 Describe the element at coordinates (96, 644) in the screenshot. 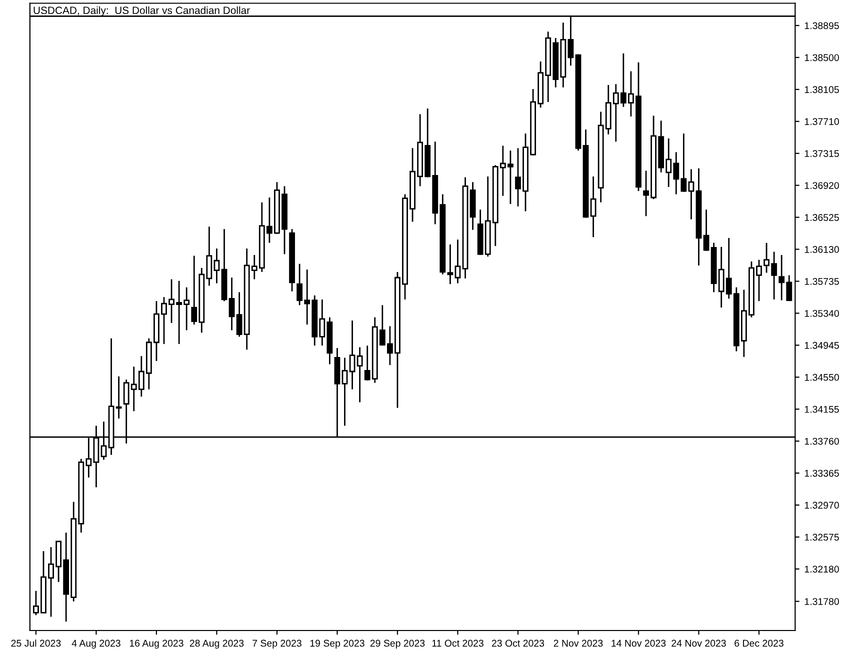

I see `x-tick-label: 4 Aug 2023` at that location.